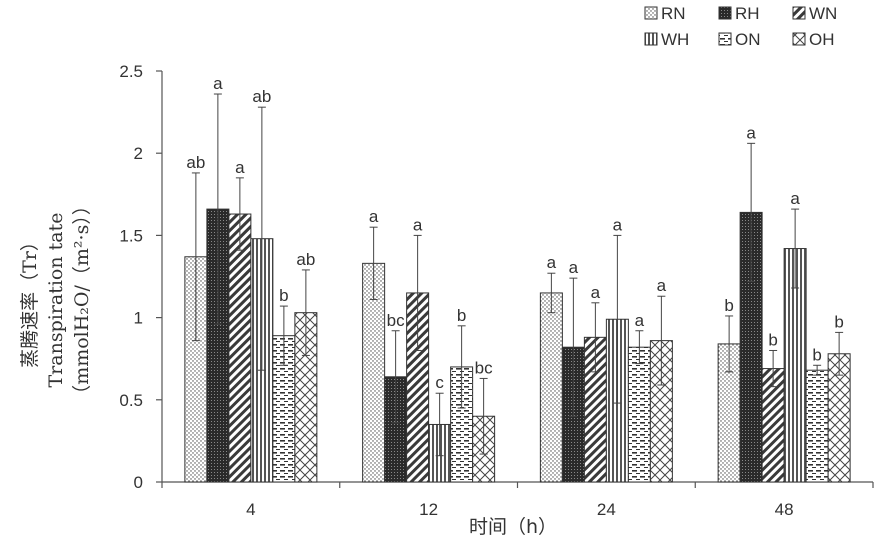 The height and width of the screenshot is (547, 886). What do you see at coordinates (740, 26) in the screenshot?
I see `legend: RN RH WN WH ON OH` at bounding box center [740, 26].